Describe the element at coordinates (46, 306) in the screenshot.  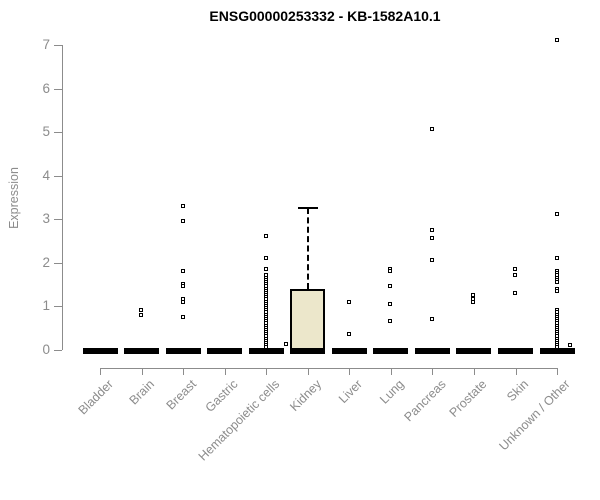
I see `y-tick-label: 1` at that location.